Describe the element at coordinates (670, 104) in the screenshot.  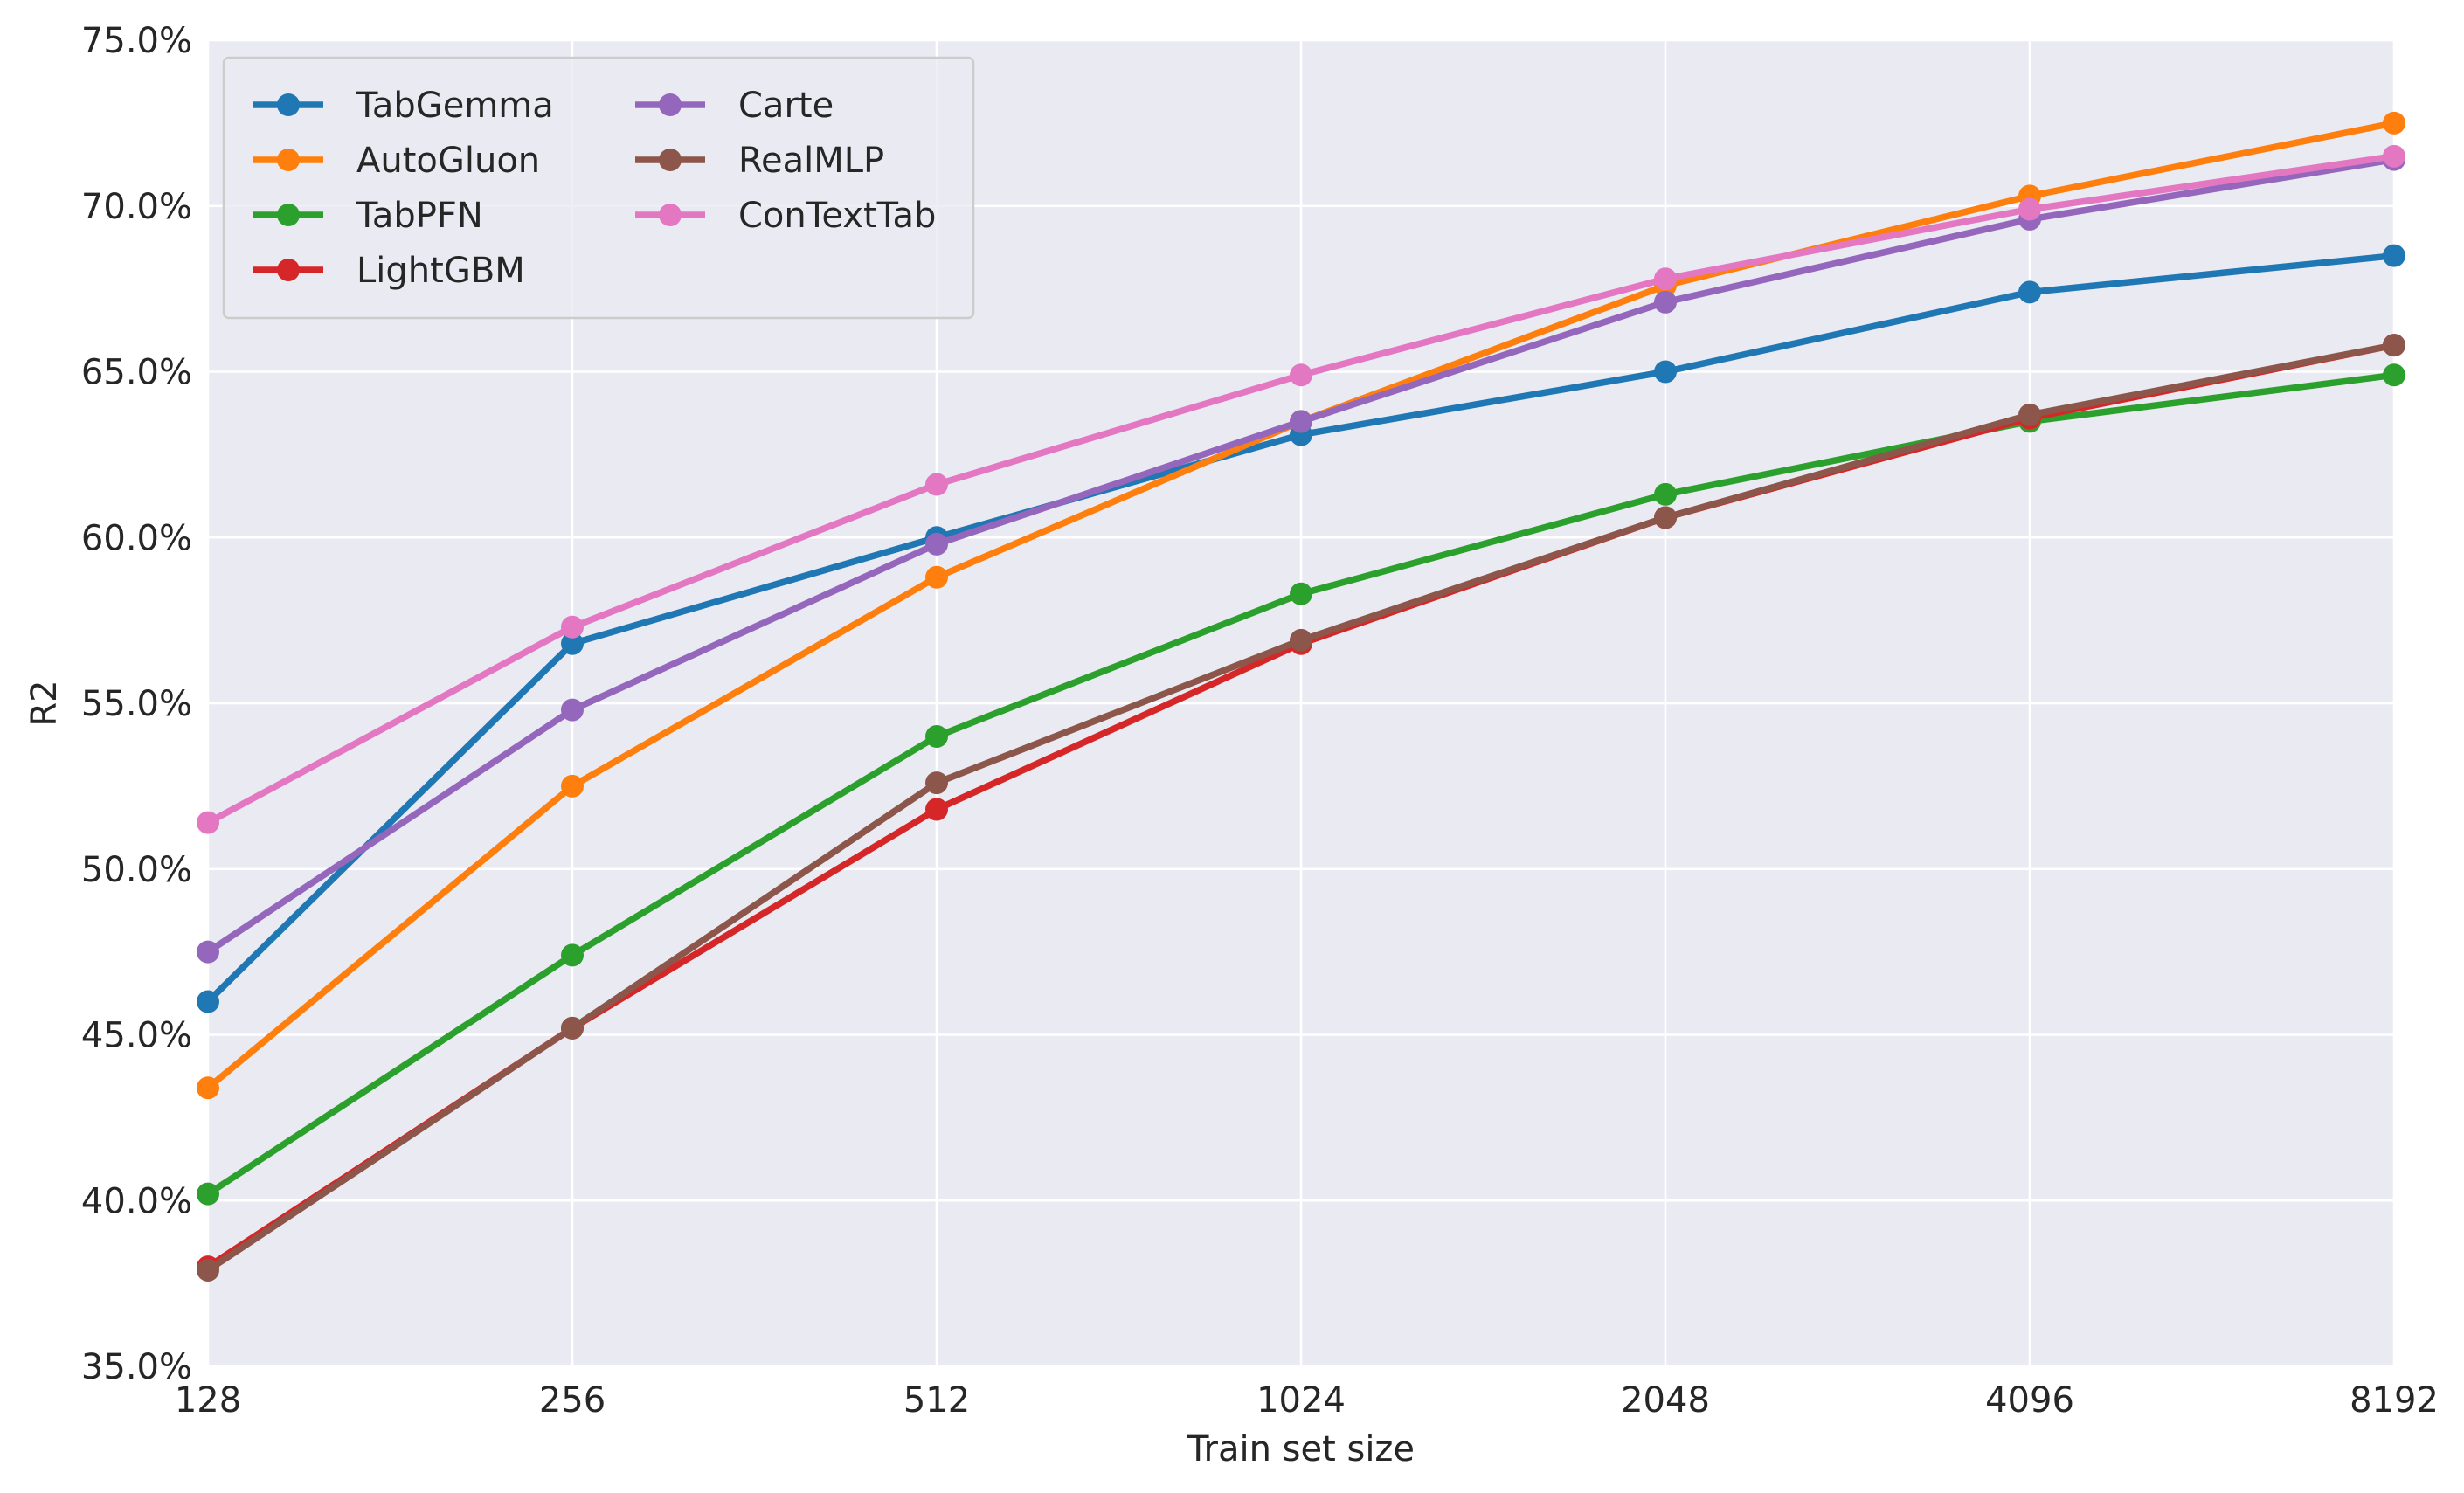
I see `legend-marker-carte` at that location.